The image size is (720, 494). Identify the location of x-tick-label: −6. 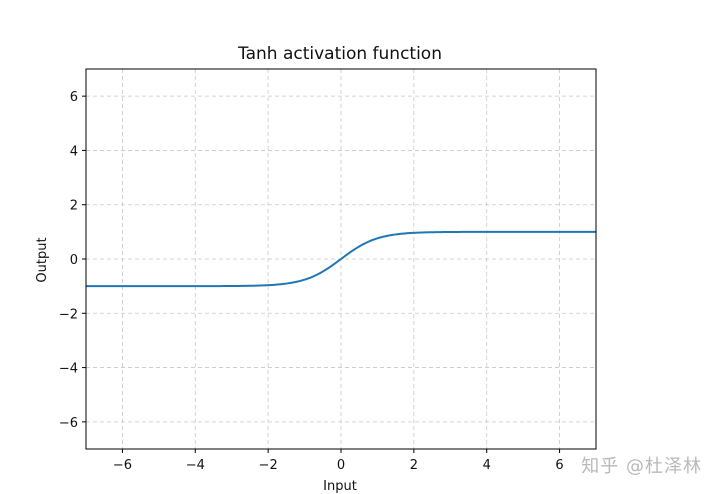
(122, 465).